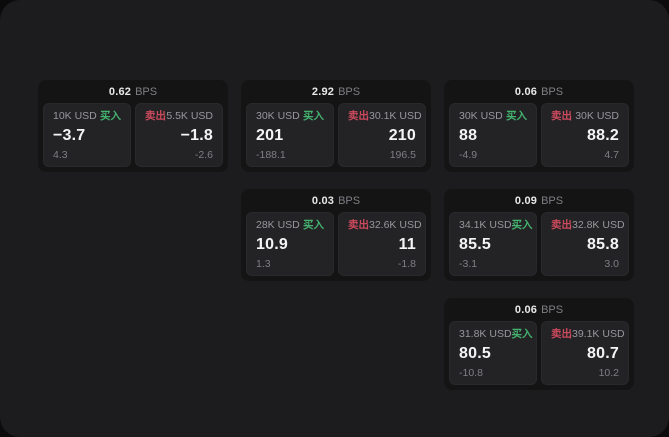 Image resolution: width=669 pixels, height=437 pixels. Describe the element at coordinates (395, 225) in the screenshot. I see `sell-amount: 32.6K USD` at that location.